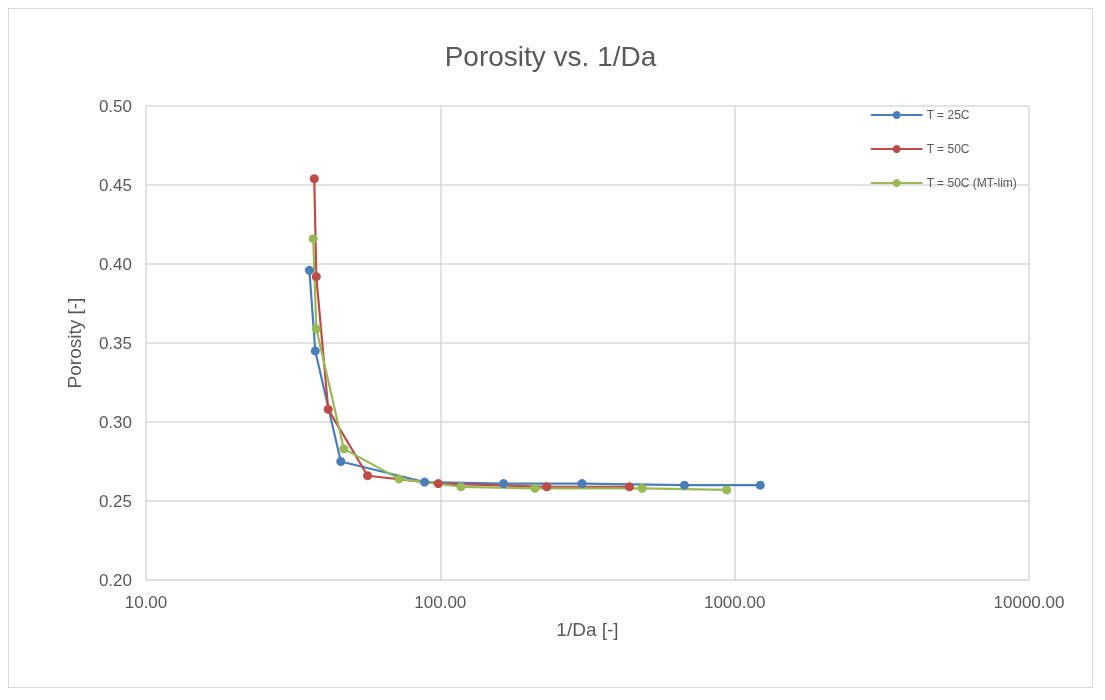  I want to click on chart-title: Porosity vs. 1/Da, so click(550, 56).